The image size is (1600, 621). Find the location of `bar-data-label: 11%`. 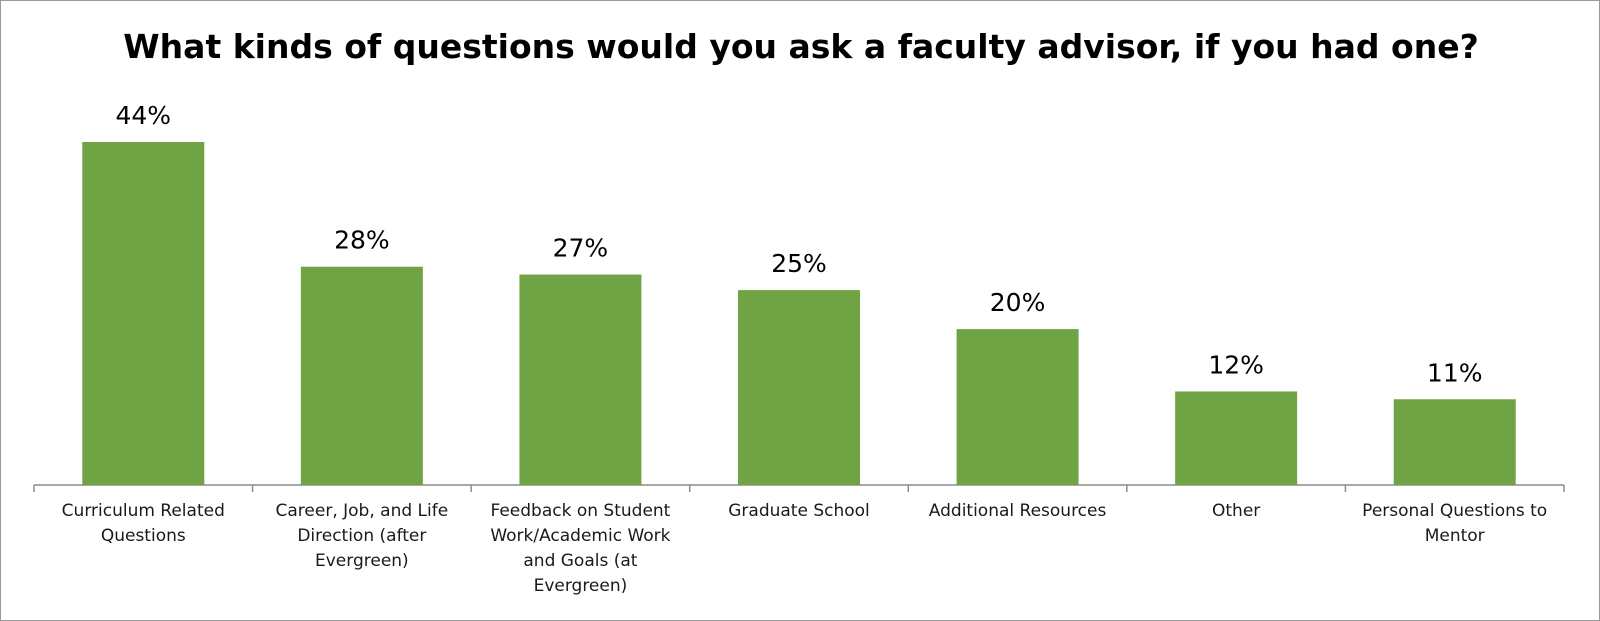

bar-data-label: 11% is located at coordinates (1455, 372).